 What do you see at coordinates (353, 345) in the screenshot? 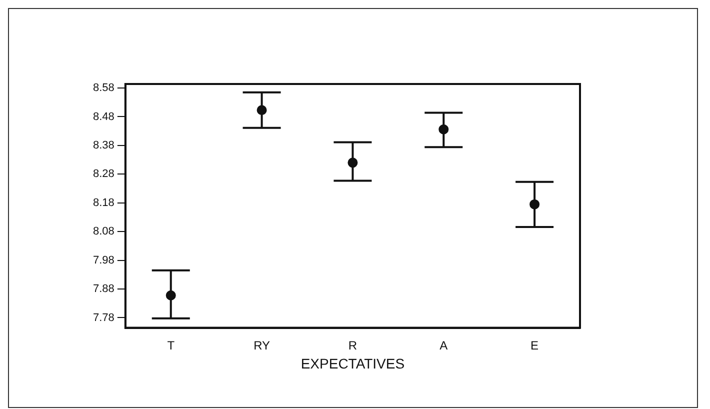
I see `x-tick-label: R` at bounding box center [353, 345].